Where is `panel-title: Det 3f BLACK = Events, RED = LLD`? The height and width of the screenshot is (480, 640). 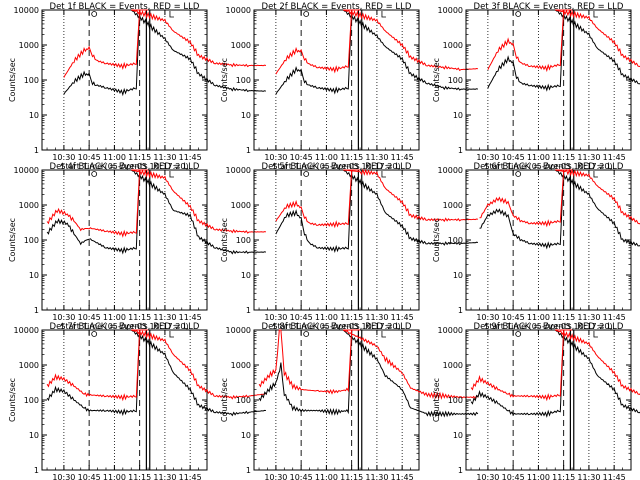 panel-title: Det 3f BLACK = Events, RED = LLD is located at coordinates (549, 7).